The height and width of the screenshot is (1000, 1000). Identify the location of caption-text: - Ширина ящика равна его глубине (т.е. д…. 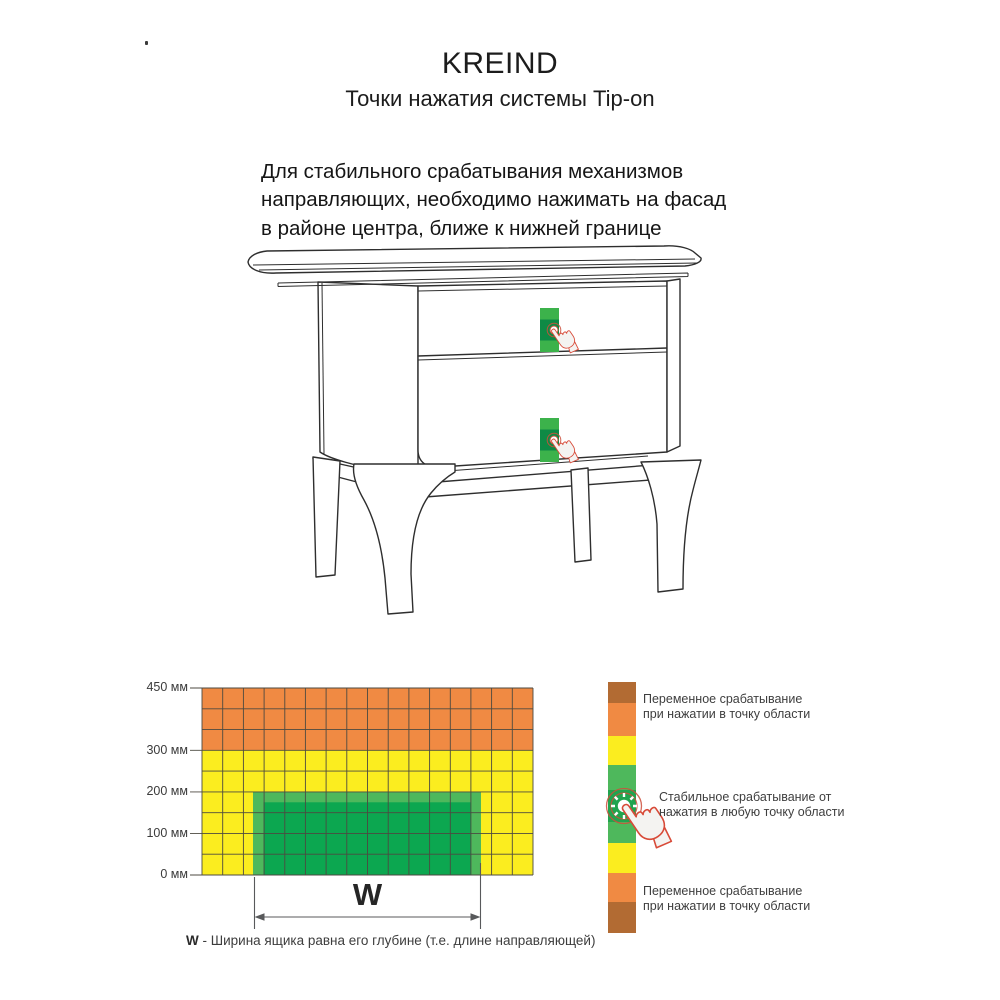
(397, 940).